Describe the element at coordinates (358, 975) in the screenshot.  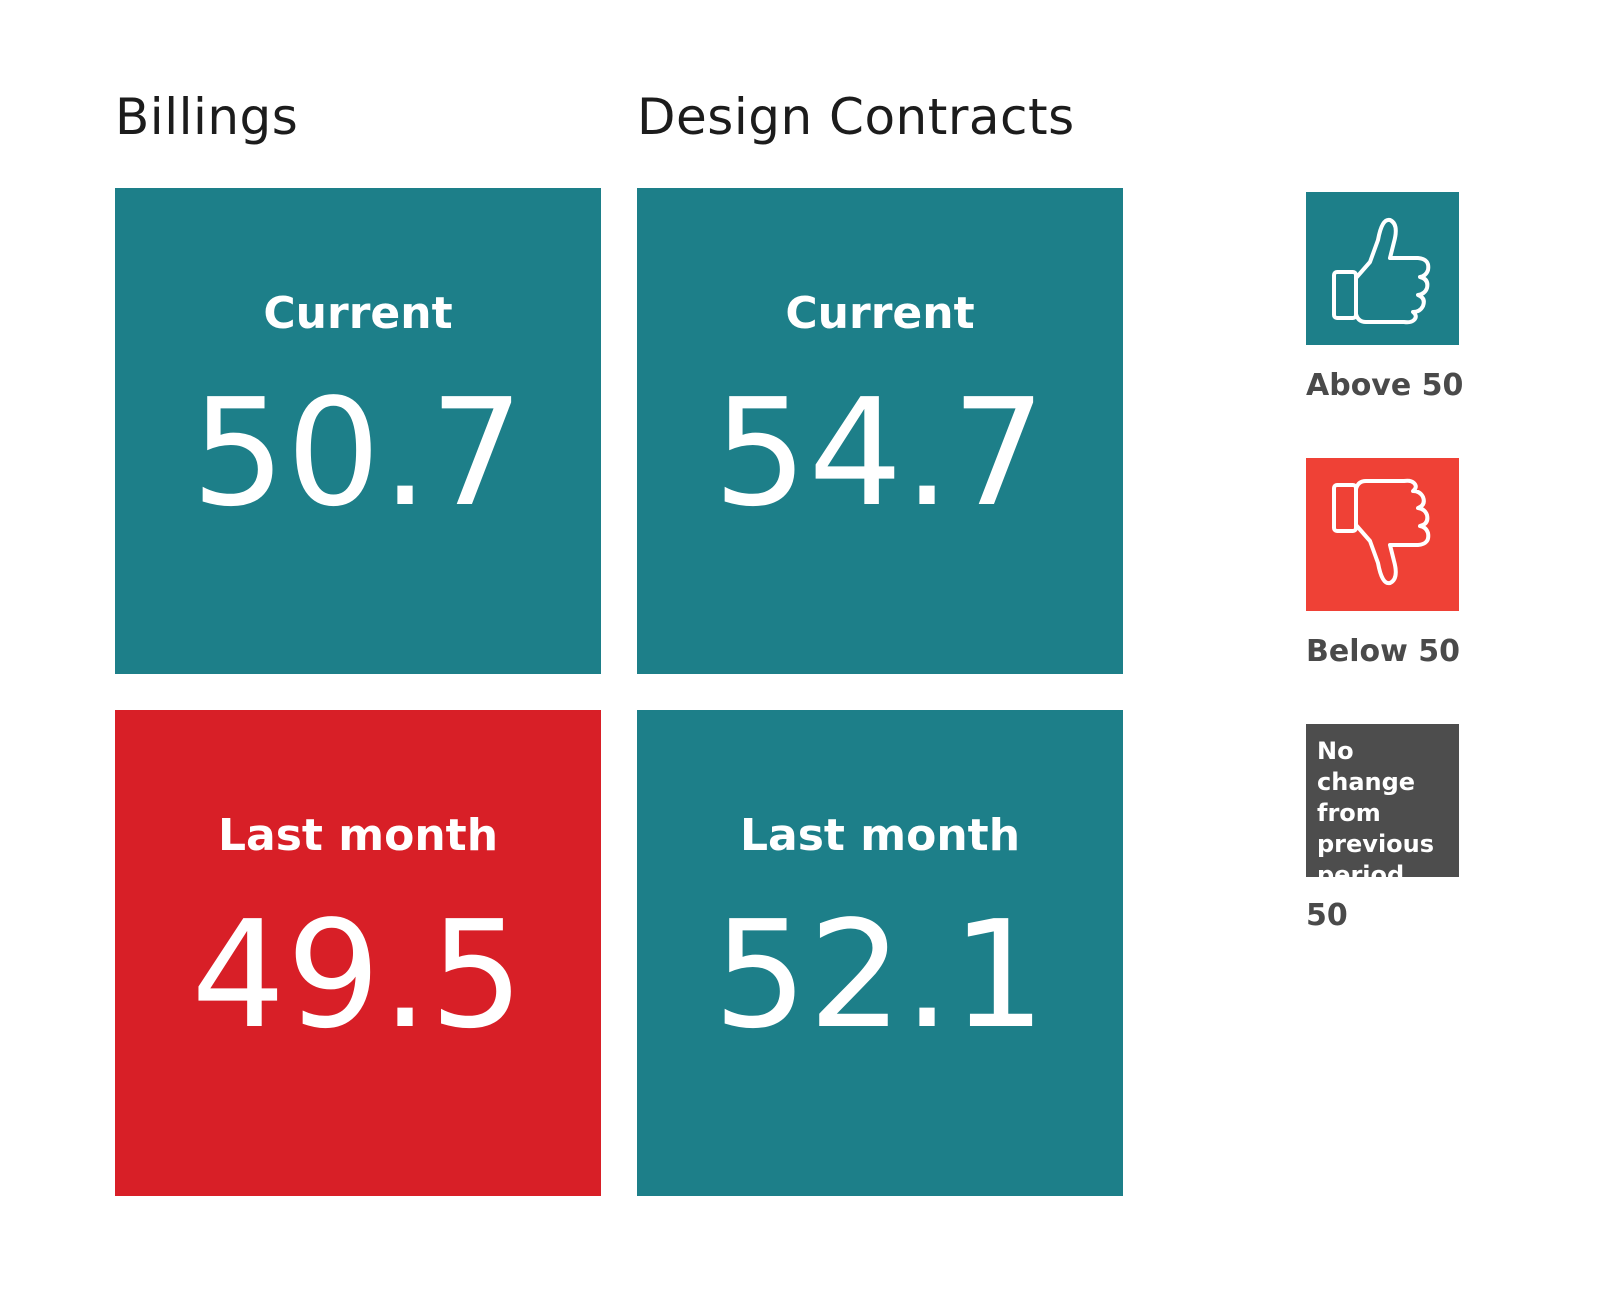
I see `tile-value: 49.5` at that location.